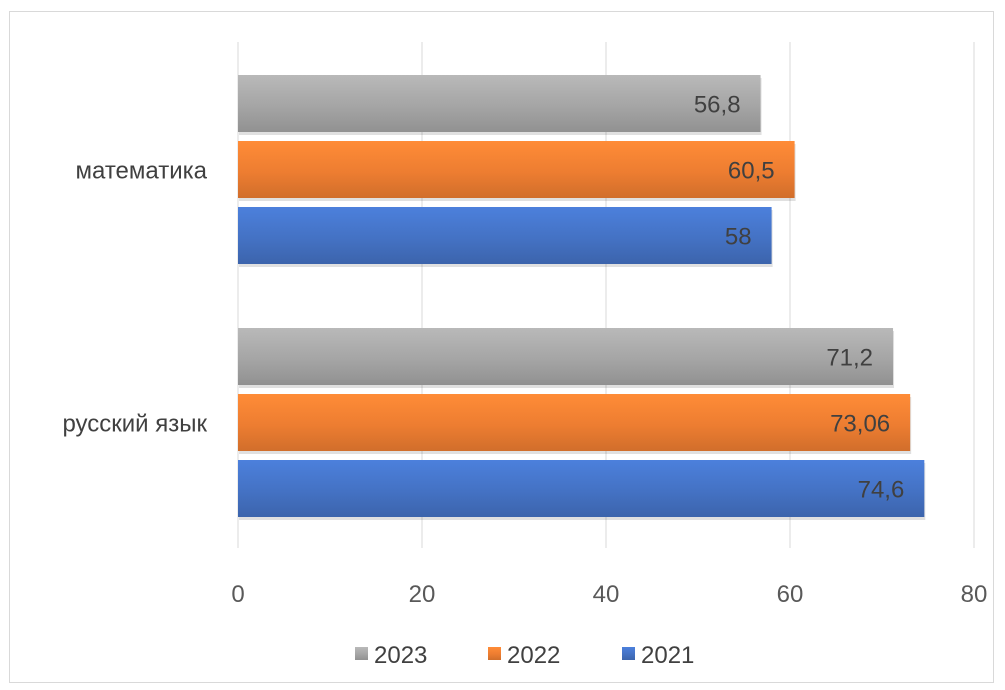 The height and width of the screenshot is (690, 1005). Describe the element at coordinates (533, 655) in the screenshot. I see `legend-label: 2022` at that location.